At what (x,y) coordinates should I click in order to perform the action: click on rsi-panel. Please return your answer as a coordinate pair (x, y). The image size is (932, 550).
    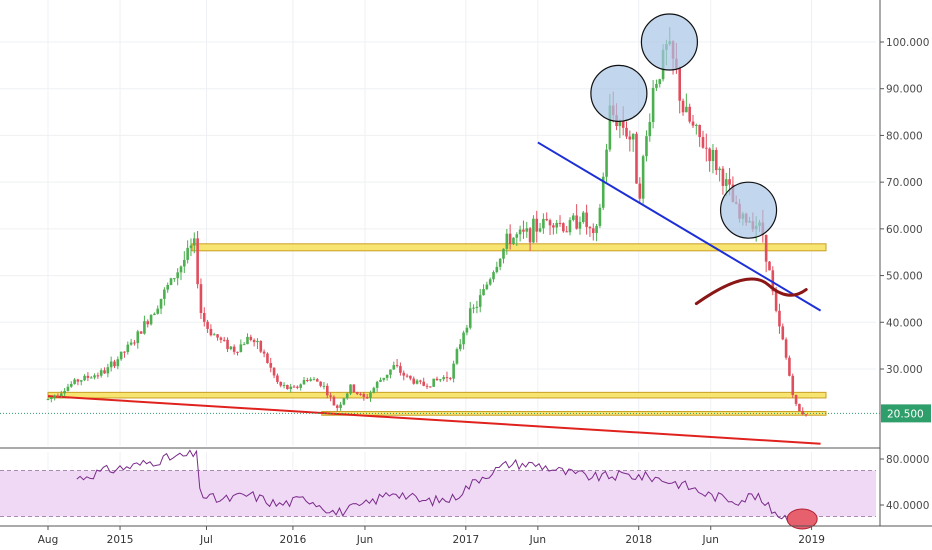
    Looking at the image, I should click on (438, 493).